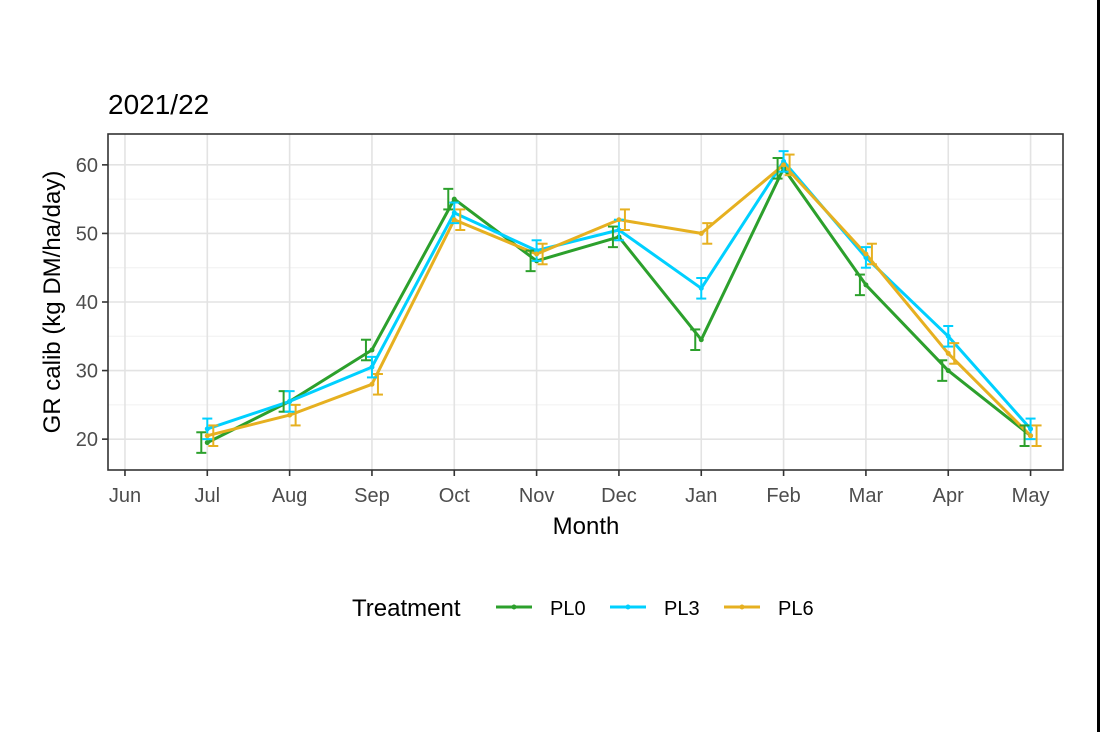 The width and height of the screenshot is (1100, 737). Describe the element at coordinates (158, 104) in the screenshot. I see `chart-title: 2021/22` at that location.